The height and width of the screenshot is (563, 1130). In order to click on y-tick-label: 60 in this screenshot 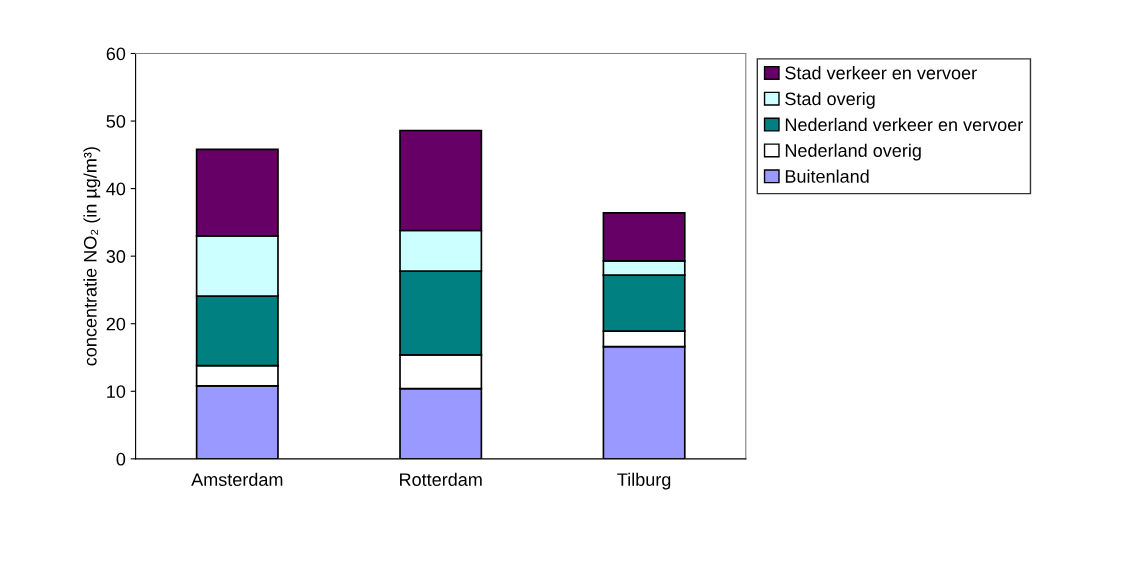, I will do `click(116, 54)`.